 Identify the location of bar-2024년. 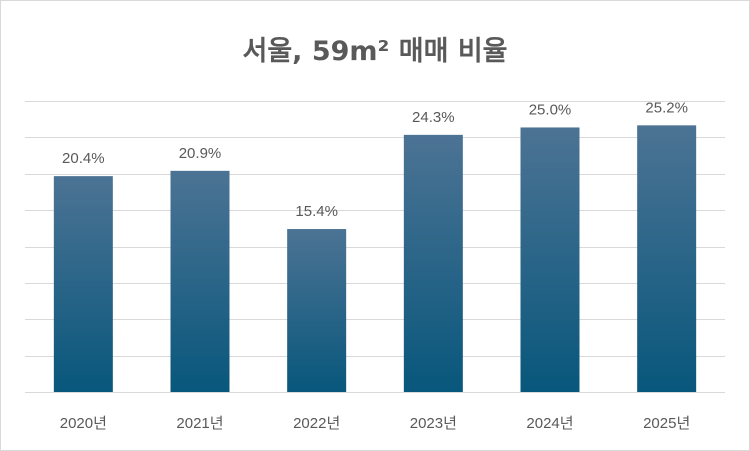
(550, 260).